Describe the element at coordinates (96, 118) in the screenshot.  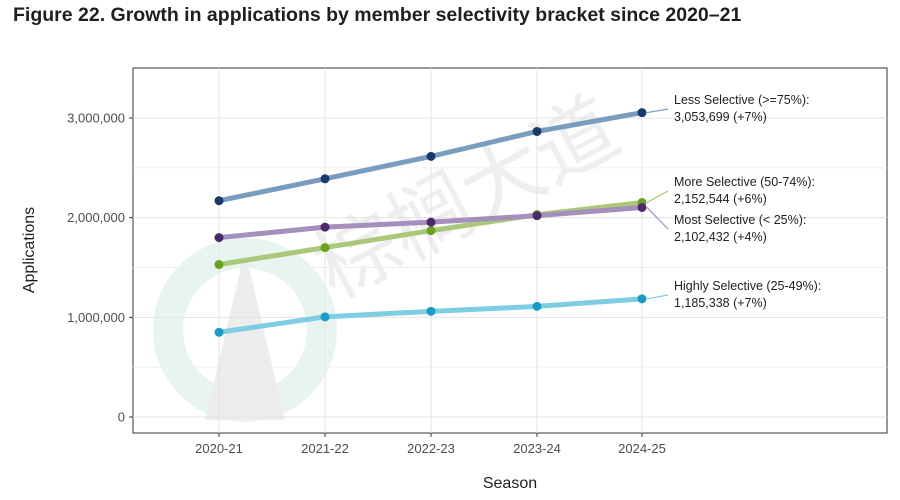
I see `y-tick-label: 3,000,000` at that location.